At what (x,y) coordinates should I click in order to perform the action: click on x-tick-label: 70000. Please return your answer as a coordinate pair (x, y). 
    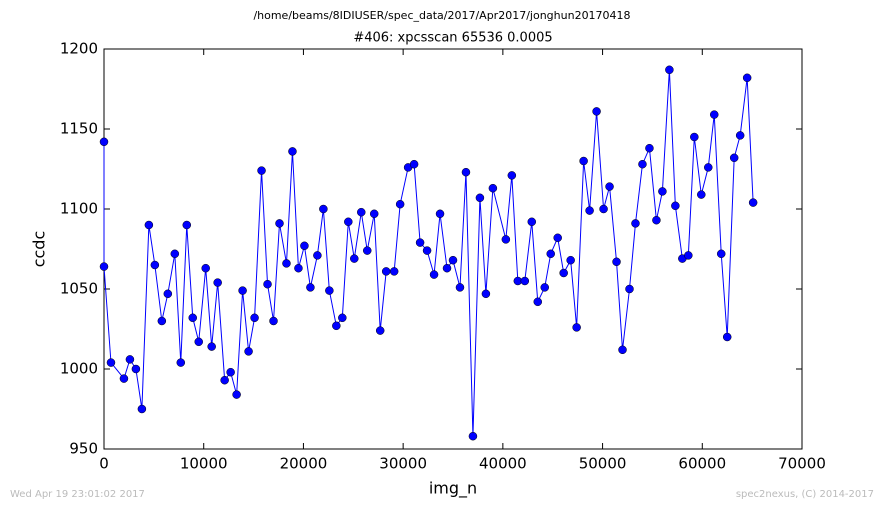
    Looking at the image, I should click on (802, 464).